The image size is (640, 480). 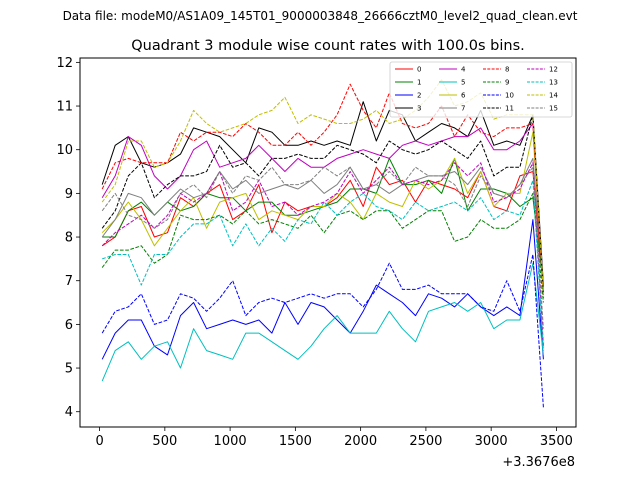 What do you see at coordinates (463, 70) in the screenshot?
I see `legend-label-4: 4` at bounding box center [463, 70].